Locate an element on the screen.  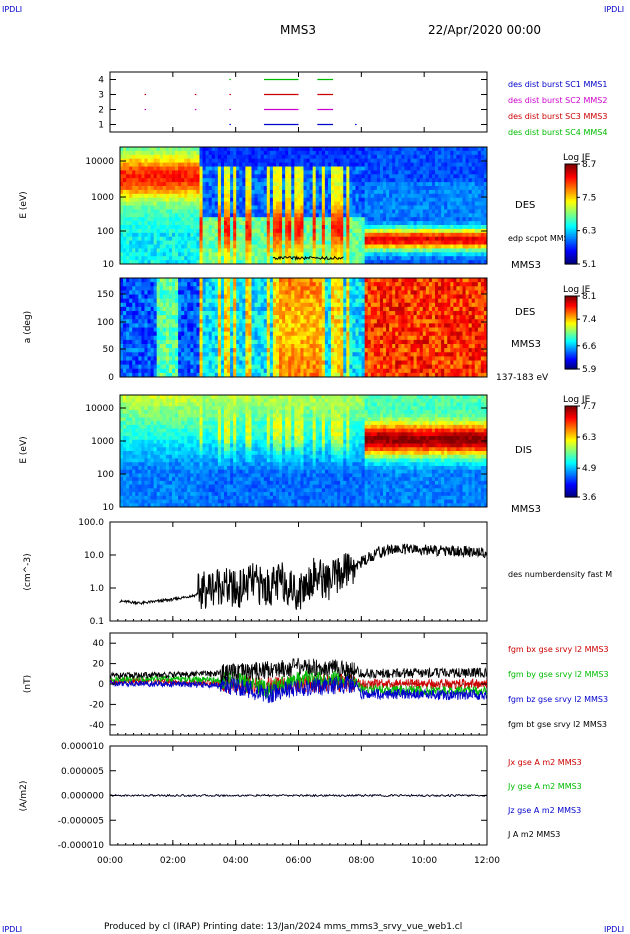
des-energy-label-scpot: edp scpot MMS3 is located at coordinates (541, 238).